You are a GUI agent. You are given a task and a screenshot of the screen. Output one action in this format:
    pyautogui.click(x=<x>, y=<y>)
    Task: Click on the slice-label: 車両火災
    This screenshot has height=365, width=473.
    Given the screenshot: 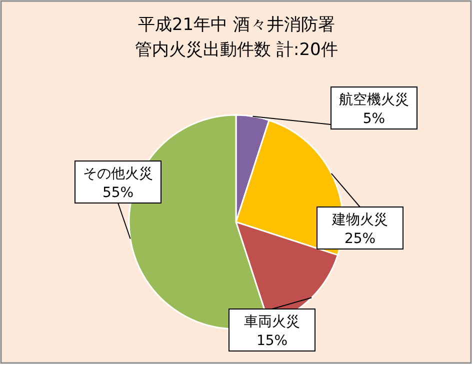 What is the action you would take?
    pyautogui.click(x=272, y=322)
    